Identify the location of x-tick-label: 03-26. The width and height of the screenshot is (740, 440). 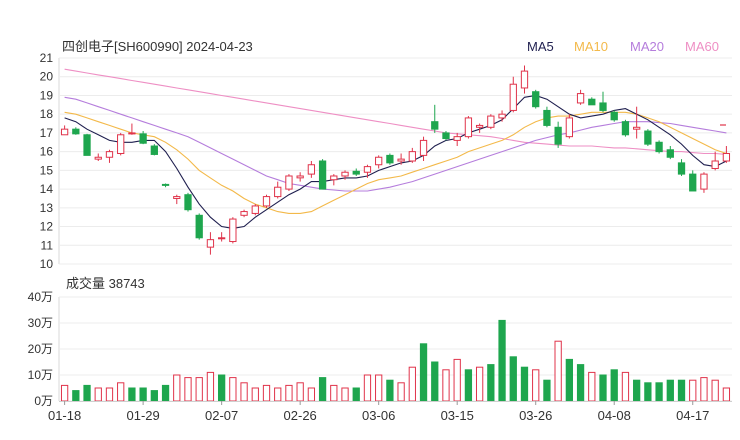
(535, 415).